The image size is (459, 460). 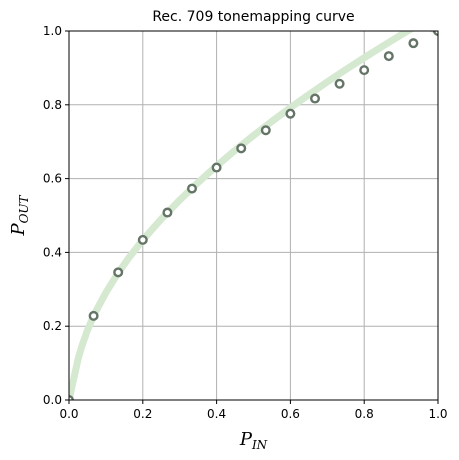 I want to click on y-axis-label: POUT, so click(x=19, y=215).